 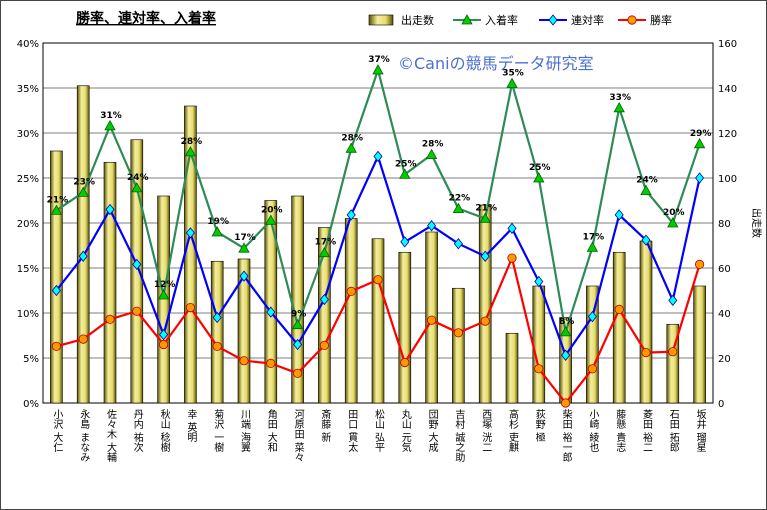 I want to click on category-label: 荻野 極, so click(x=539, y=425).